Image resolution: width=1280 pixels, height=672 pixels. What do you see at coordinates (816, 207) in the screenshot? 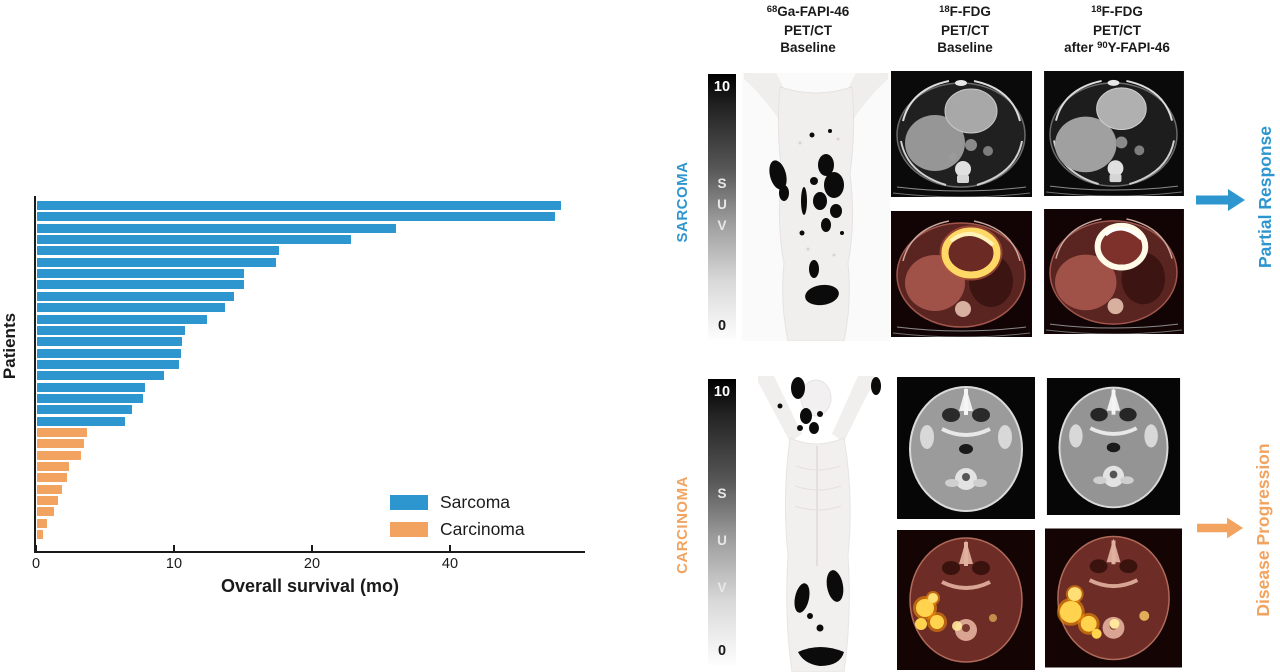
I see `sarcoma-fapi-pet-mip-image` at bounding box center [816, 207].